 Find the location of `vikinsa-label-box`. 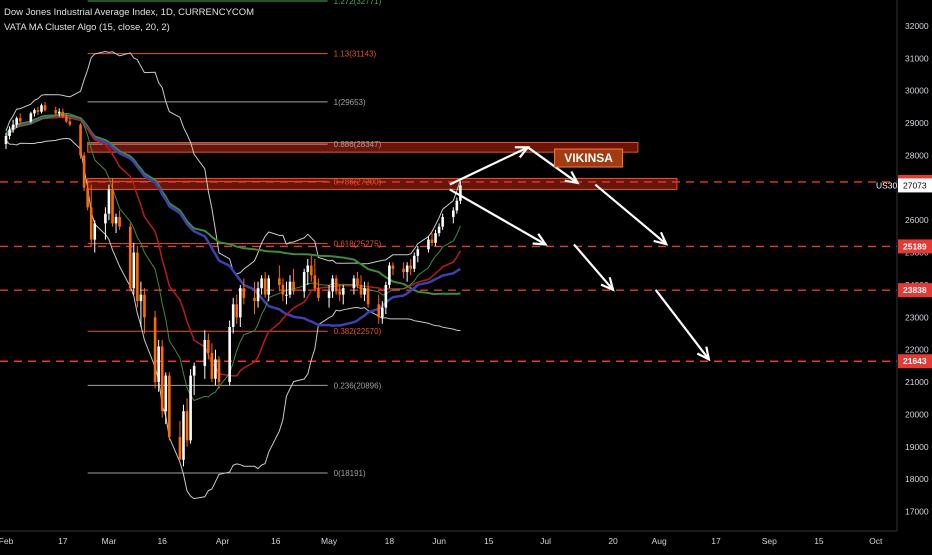

vikinsa-label-box is located at coordinates (589, 158).